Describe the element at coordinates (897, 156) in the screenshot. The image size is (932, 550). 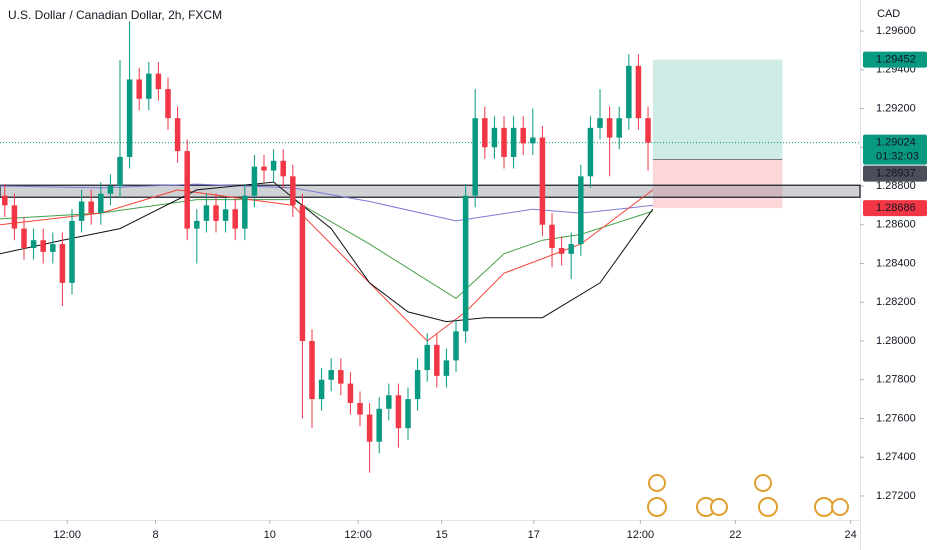
I see `countdown: 01:32:03` at that location.